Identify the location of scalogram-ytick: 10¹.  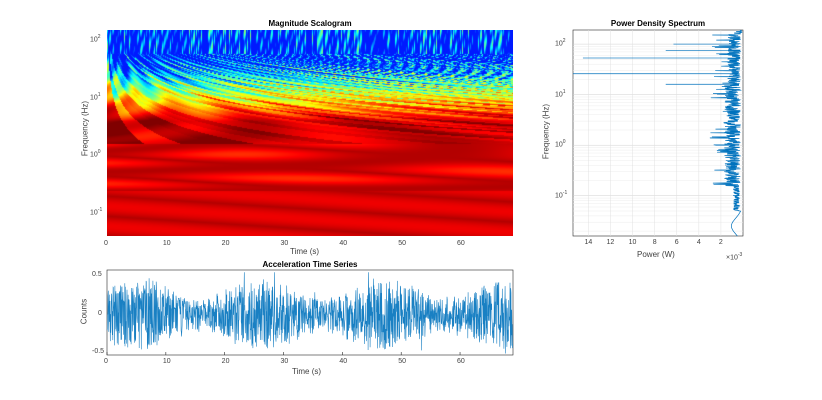
(95, 96).